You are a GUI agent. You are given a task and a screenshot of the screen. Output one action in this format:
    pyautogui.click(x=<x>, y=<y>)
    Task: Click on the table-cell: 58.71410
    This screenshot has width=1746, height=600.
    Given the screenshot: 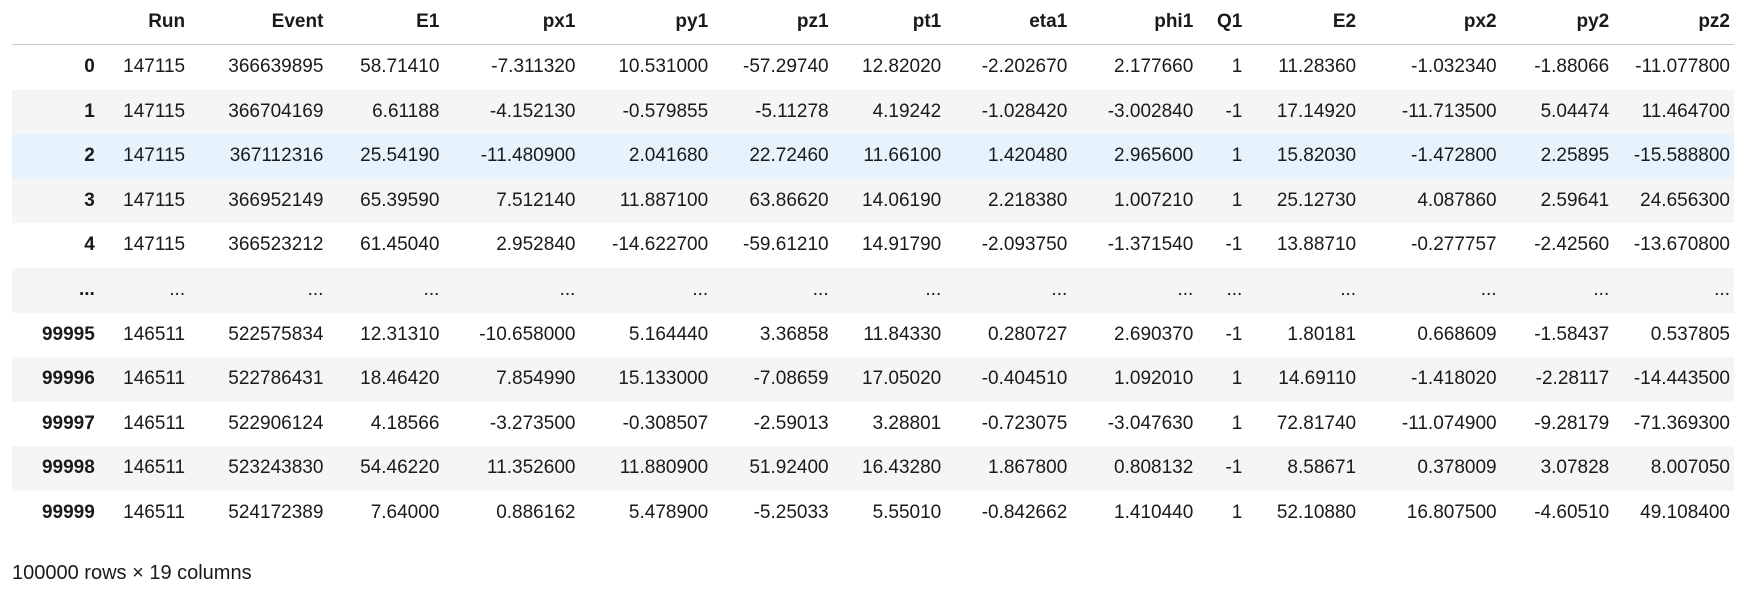 What is the action you would take?
    pyautogui.click(x=393, y=67)
    